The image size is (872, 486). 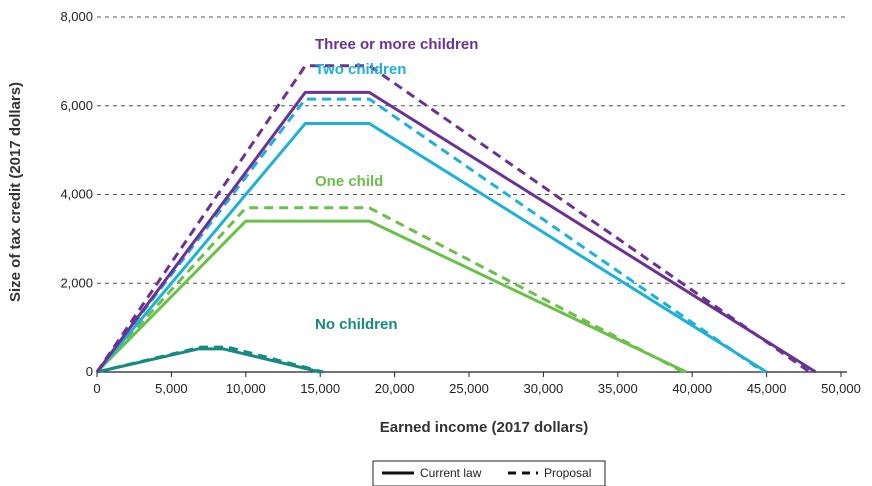 I want to click on series-group-label: No children, so click(x=356, y=324).